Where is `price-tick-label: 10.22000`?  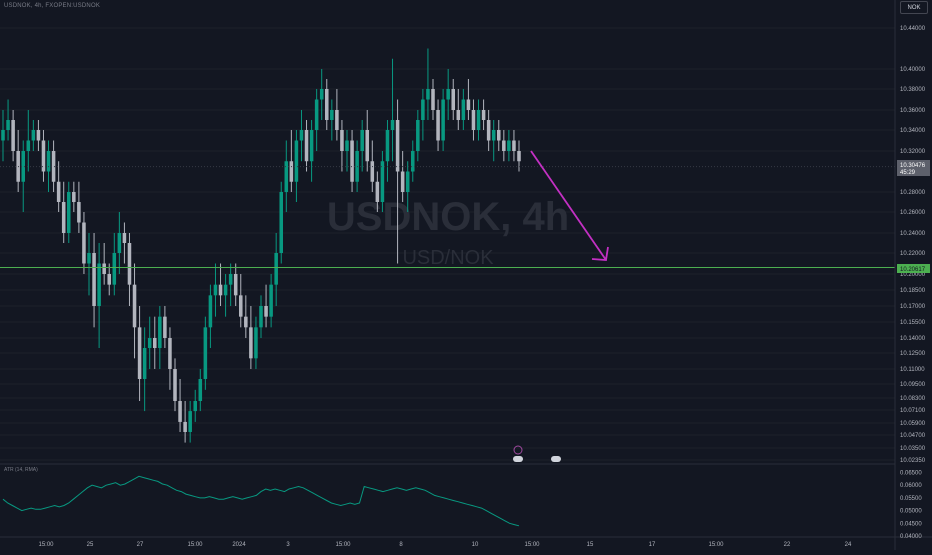 price-tick-label: 10.22000 is located at coordinates (913, 254).